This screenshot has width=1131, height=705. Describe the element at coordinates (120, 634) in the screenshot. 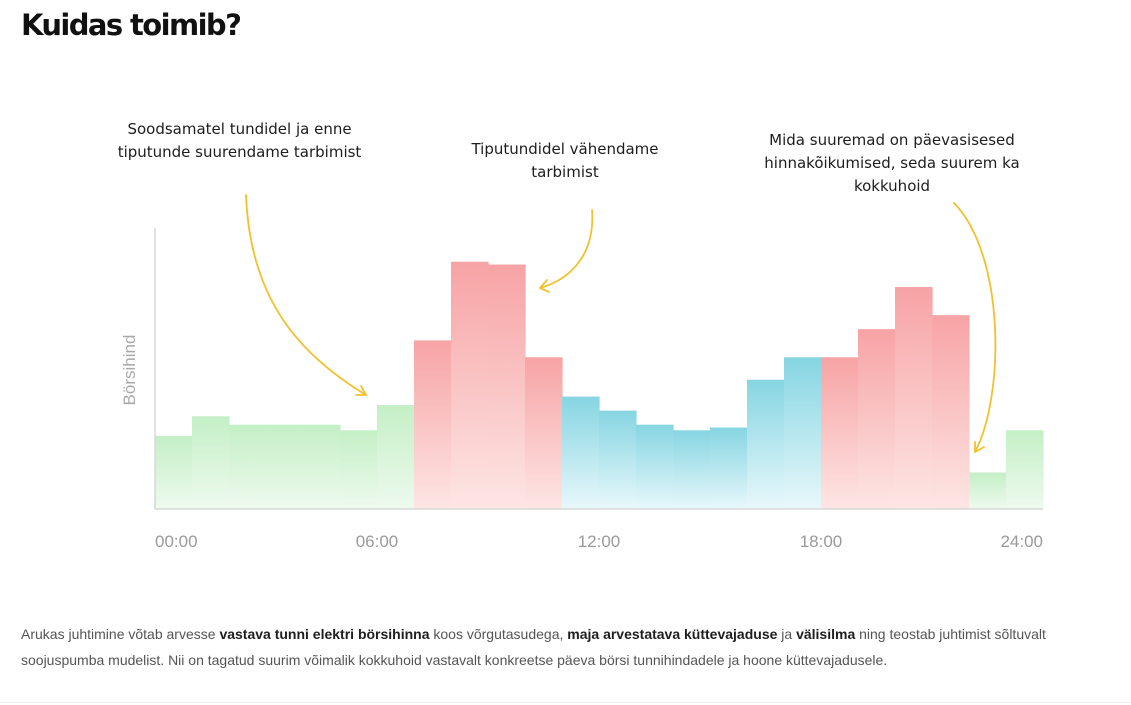

I see `desc-part-1: Arukas juhtimine võtab arvesse` at that location.